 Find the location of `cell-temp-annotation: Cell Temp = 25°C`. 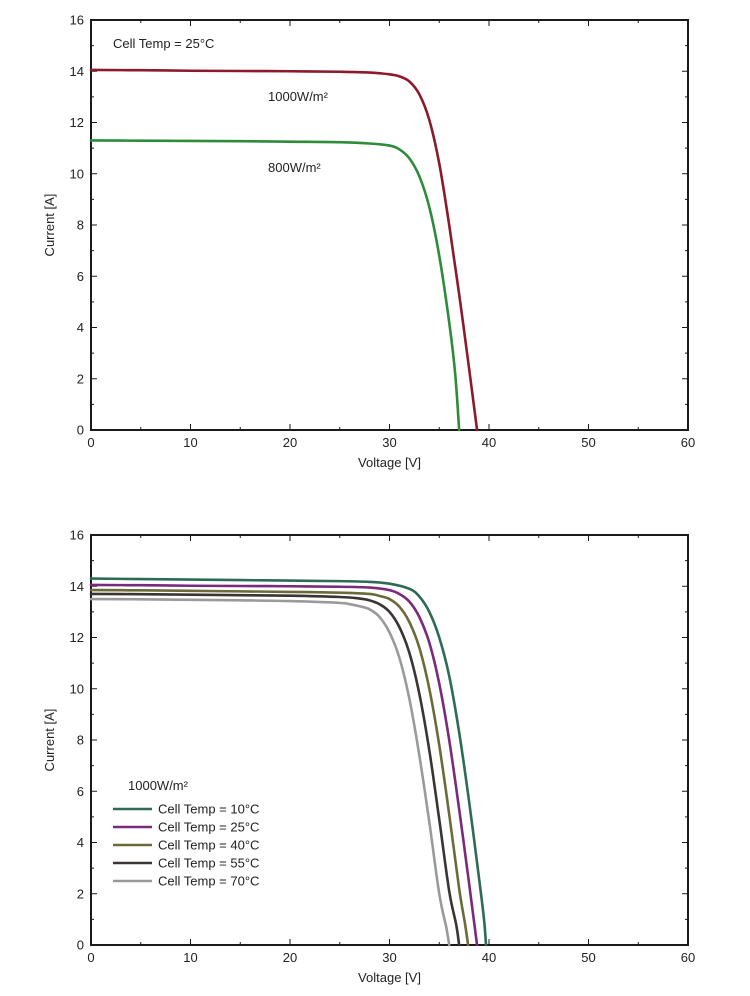

cell-temp-annotation: Cell Temp = 25°C is located at coordinates (163, 43).